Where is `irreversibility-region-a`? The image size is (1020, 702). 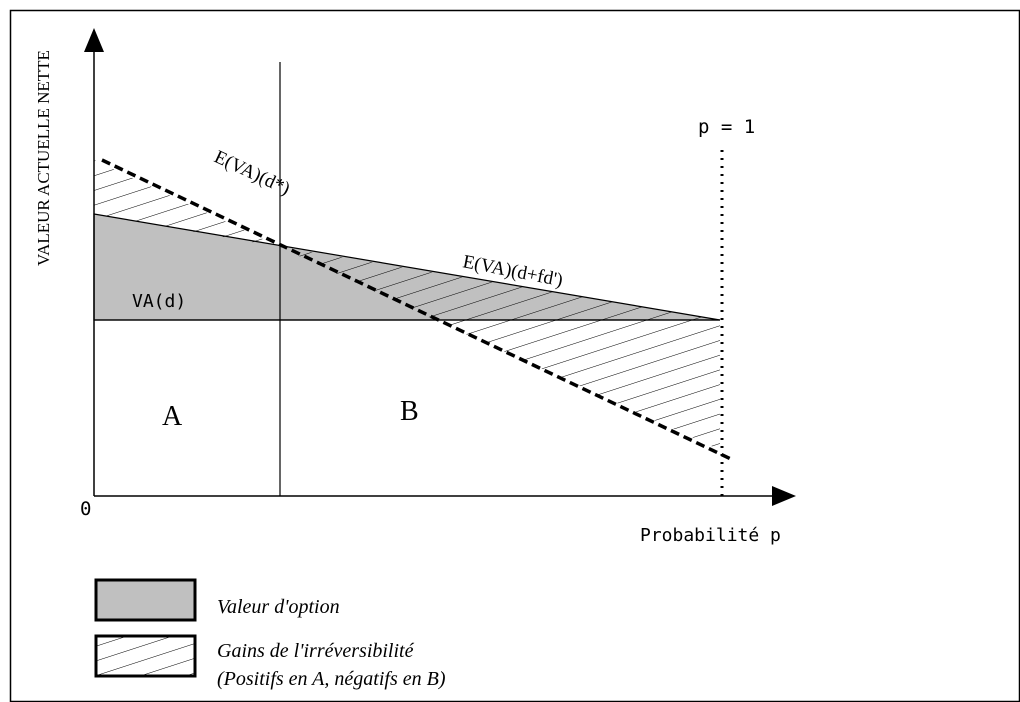 irreversibility-region-a is located at coordinates (187, 203).